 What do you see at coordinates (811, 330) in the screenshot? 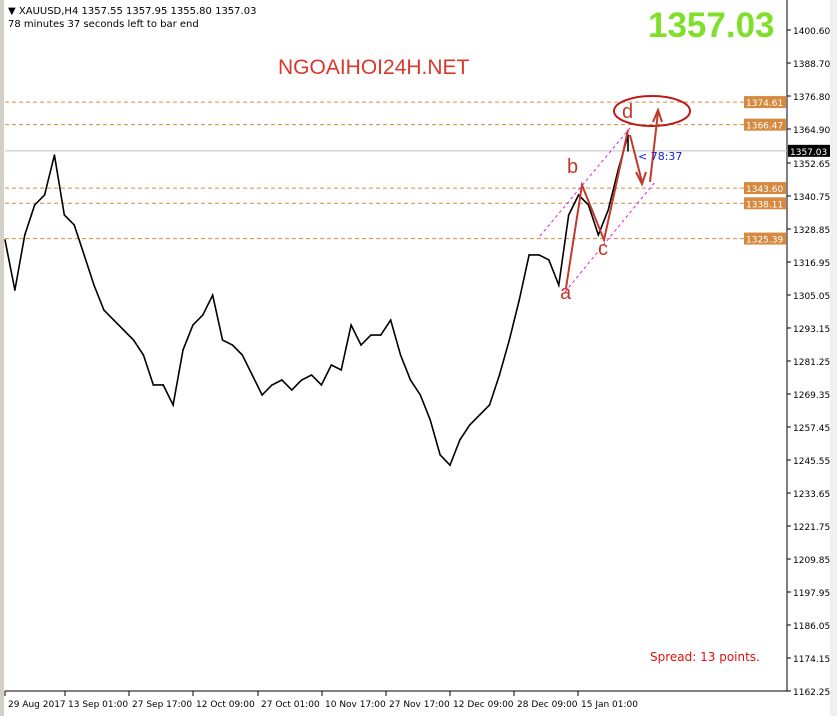
I see `y-tick-label: 1293.15` at bounding box center [811, 330].